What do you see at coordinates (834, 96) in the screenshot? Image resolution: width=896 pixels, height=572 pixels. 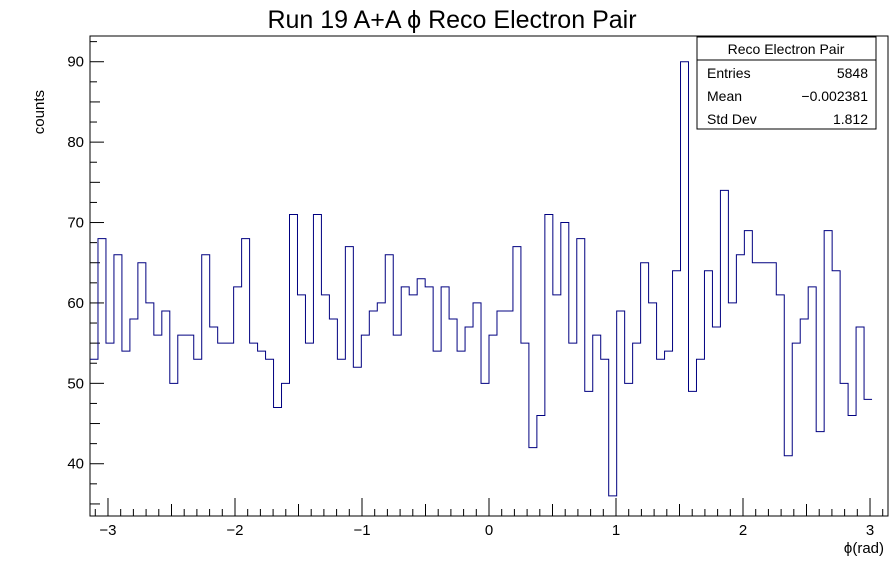 I see `stats-mean-value: −0.002381` at bounding box center [834, 96].